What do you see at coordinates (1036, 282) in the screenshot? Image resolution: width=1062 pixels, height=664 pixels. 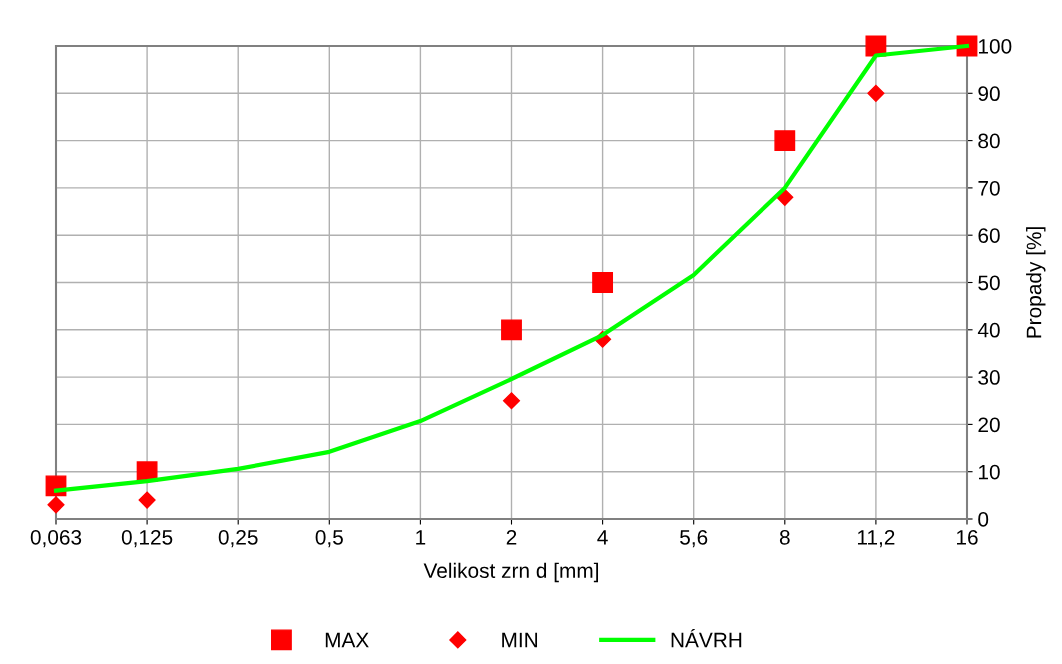 I see `y-axis-title: Propady [%]` at bounding box center [1036, 282].